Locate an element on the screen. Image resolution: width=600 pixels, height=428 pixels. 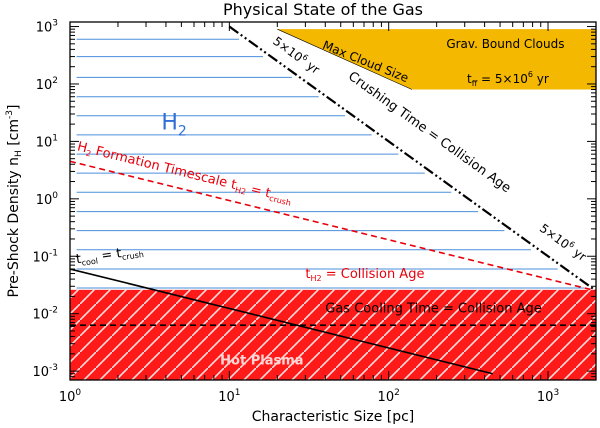
x-tick-label: 10¹ is located at coordinates (229, 396).